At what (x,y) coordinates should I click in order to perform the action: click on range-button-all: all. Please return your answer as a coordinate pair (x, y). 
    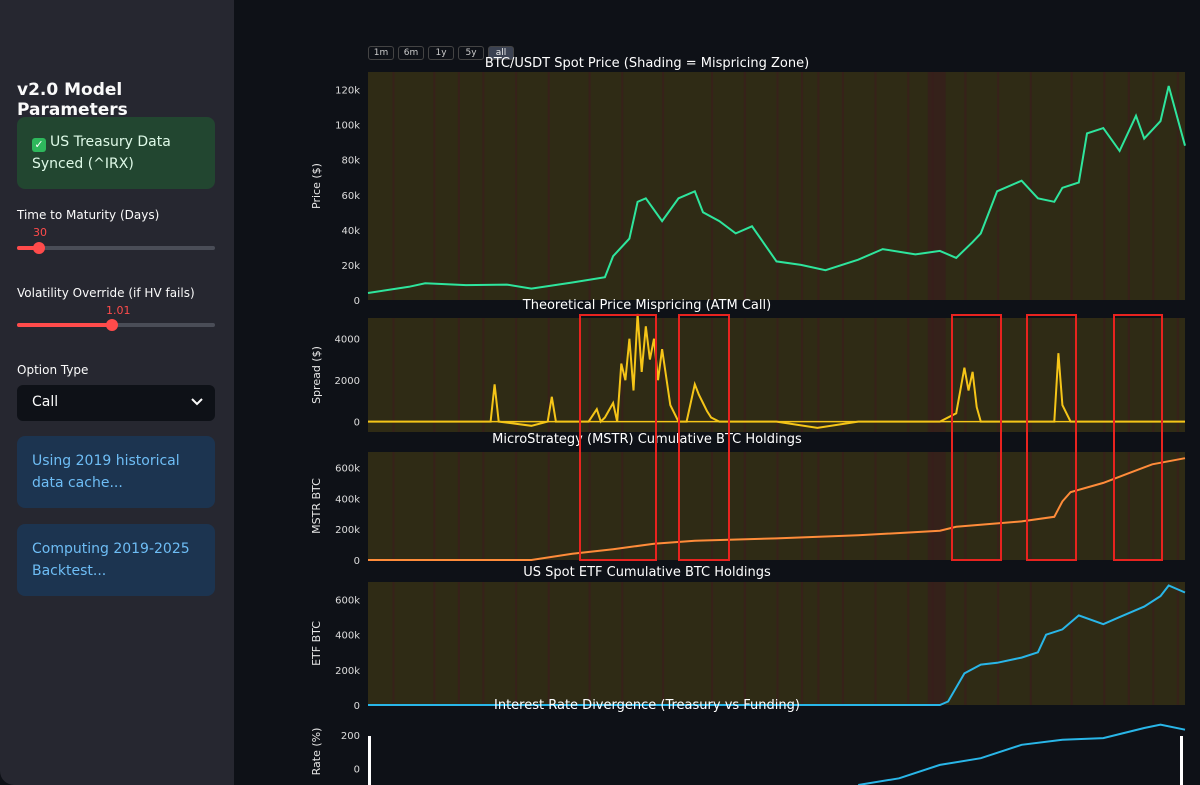
    Looking at the image, I should click on (501, 53).